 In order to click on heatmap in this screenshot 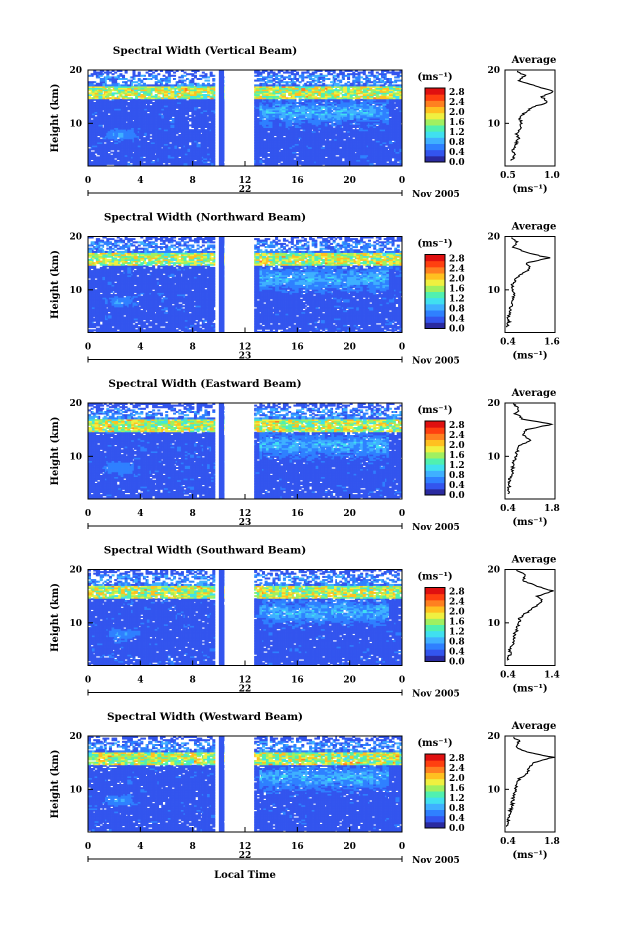, I will do `click(245, 118)`.